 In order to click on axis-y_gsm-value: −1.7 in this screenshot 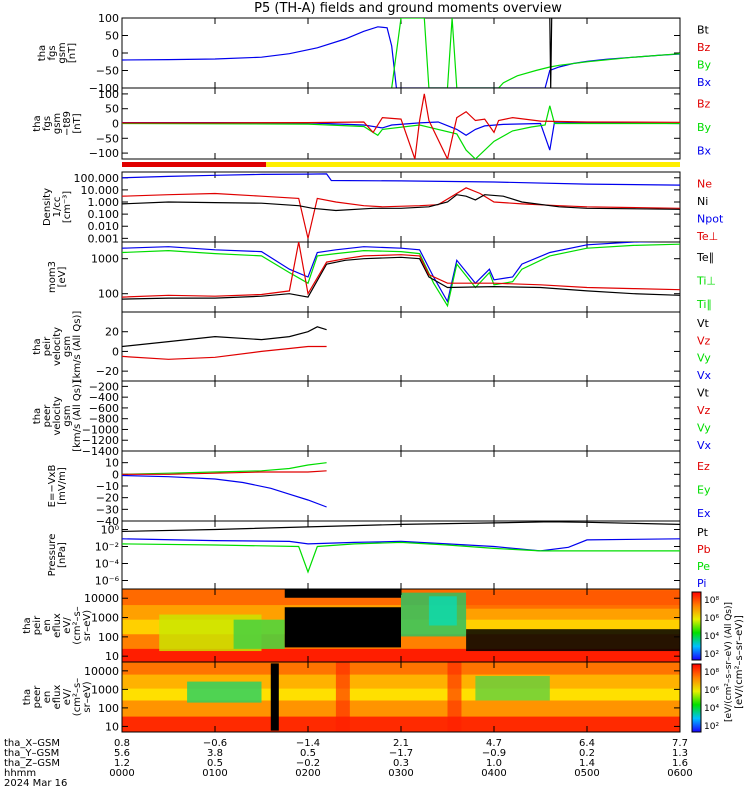, I will do `click(401, 753)`.